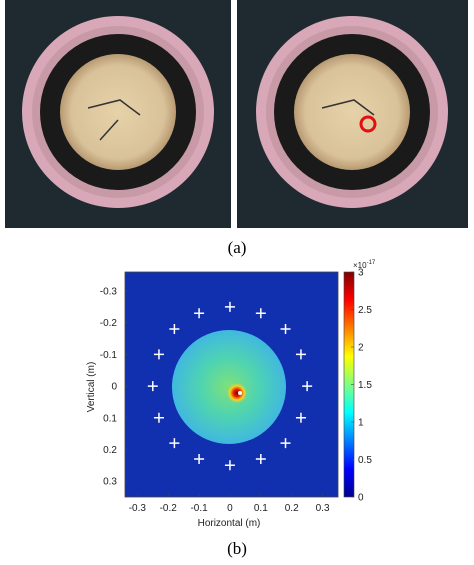  I want to click on y-tick-label: 0.3, so click(110, 482).